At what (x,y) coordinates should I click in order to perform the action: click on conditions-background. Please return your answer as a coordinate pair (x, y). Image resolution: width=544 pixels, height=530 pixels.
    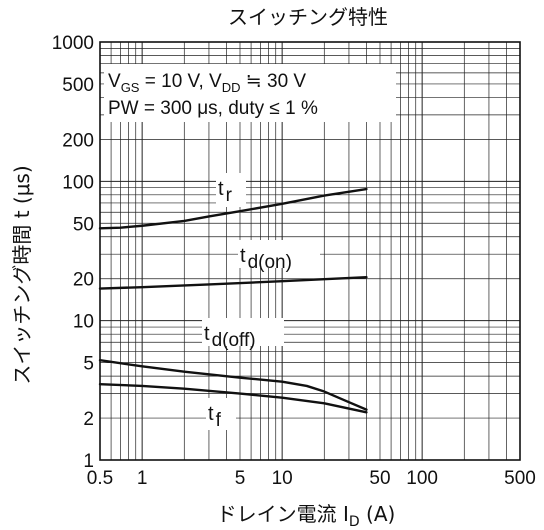
    Looking at the image, I should click on (250, 93).